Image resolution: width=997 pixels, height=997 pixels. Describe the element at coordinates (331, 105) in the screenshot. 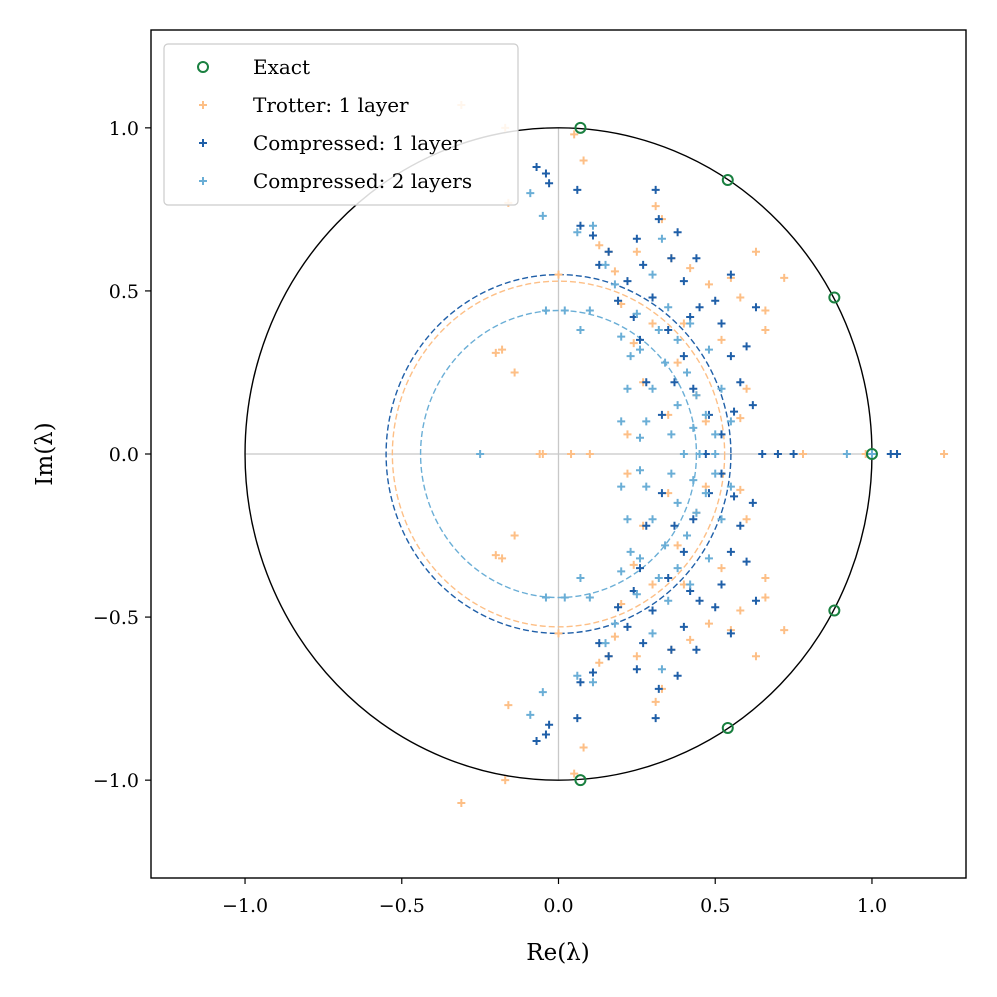

I see `legend-label: Trotter: 1 layer` at that location.